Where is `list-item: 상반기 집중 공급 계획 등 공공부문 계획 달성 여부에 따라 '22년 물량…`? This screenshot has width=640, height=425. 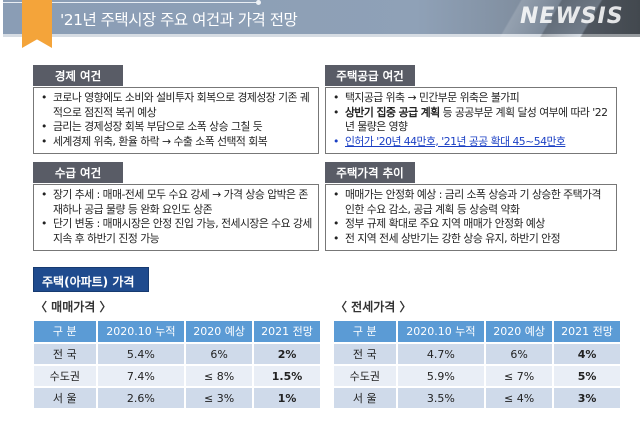 list-item: 상반기 집중 공급 계획 등 공공부문 계획 달성 여부에 따라 '22년 물량… is located at coordinates (472, 120).